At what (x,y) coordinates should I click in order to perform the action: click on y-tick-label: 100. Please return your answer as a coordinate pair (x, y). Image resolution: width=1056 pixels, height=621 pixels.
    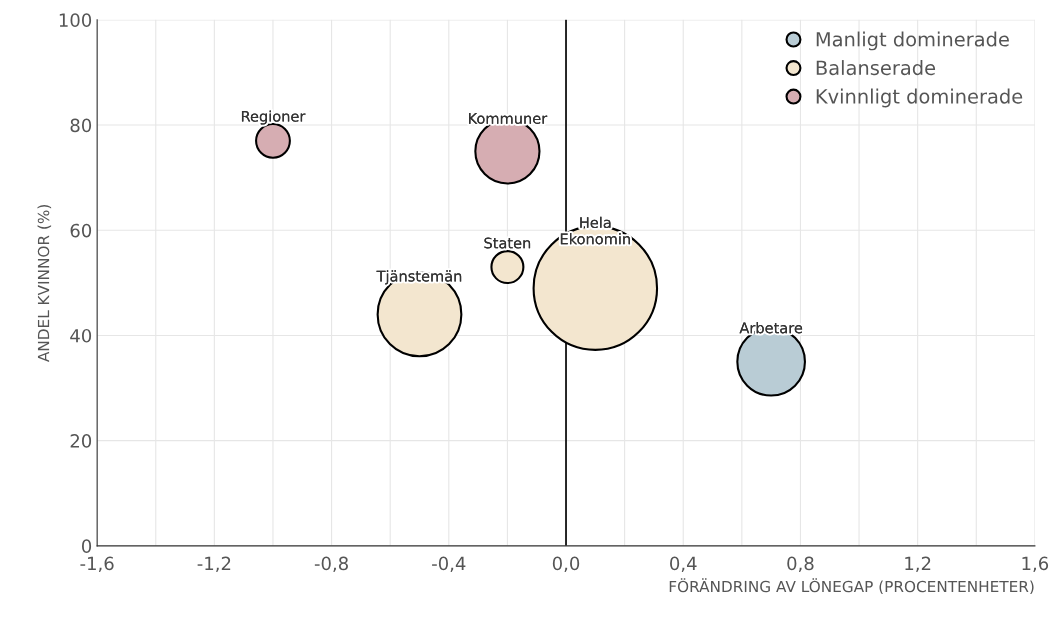
    Looking at the image, I should click on (75, 20).